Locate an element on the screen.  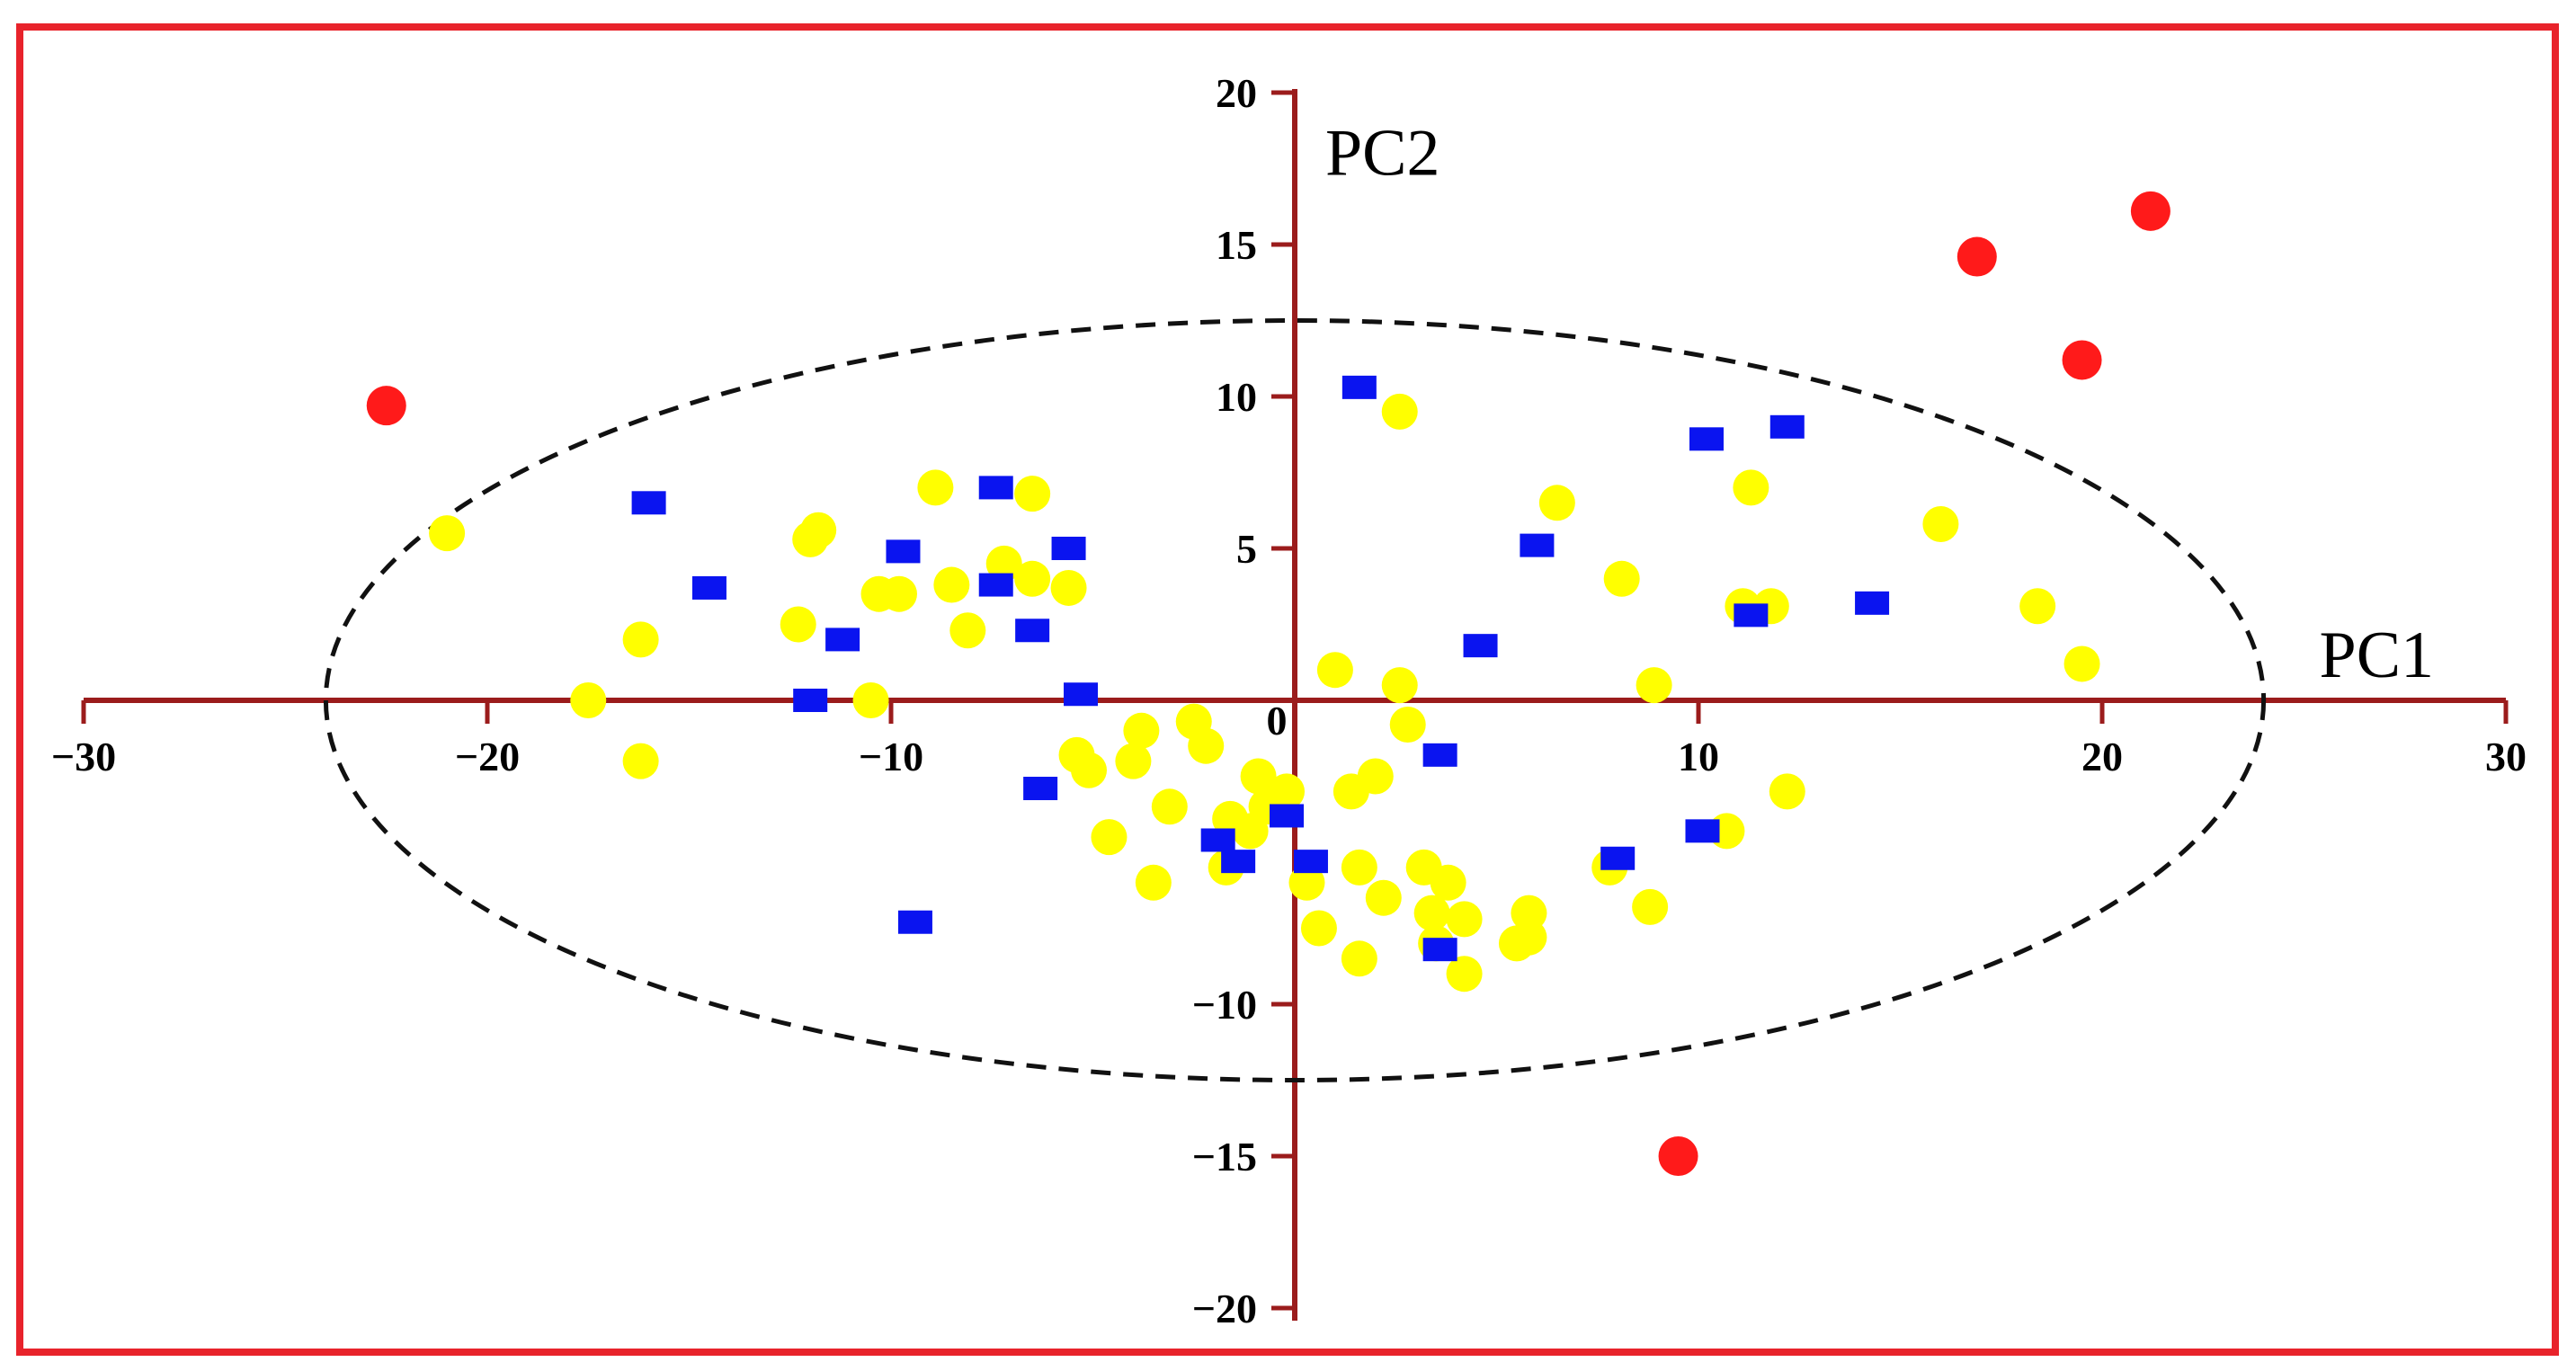
x-tick-label: −30 is located at coordinates (84, 756).